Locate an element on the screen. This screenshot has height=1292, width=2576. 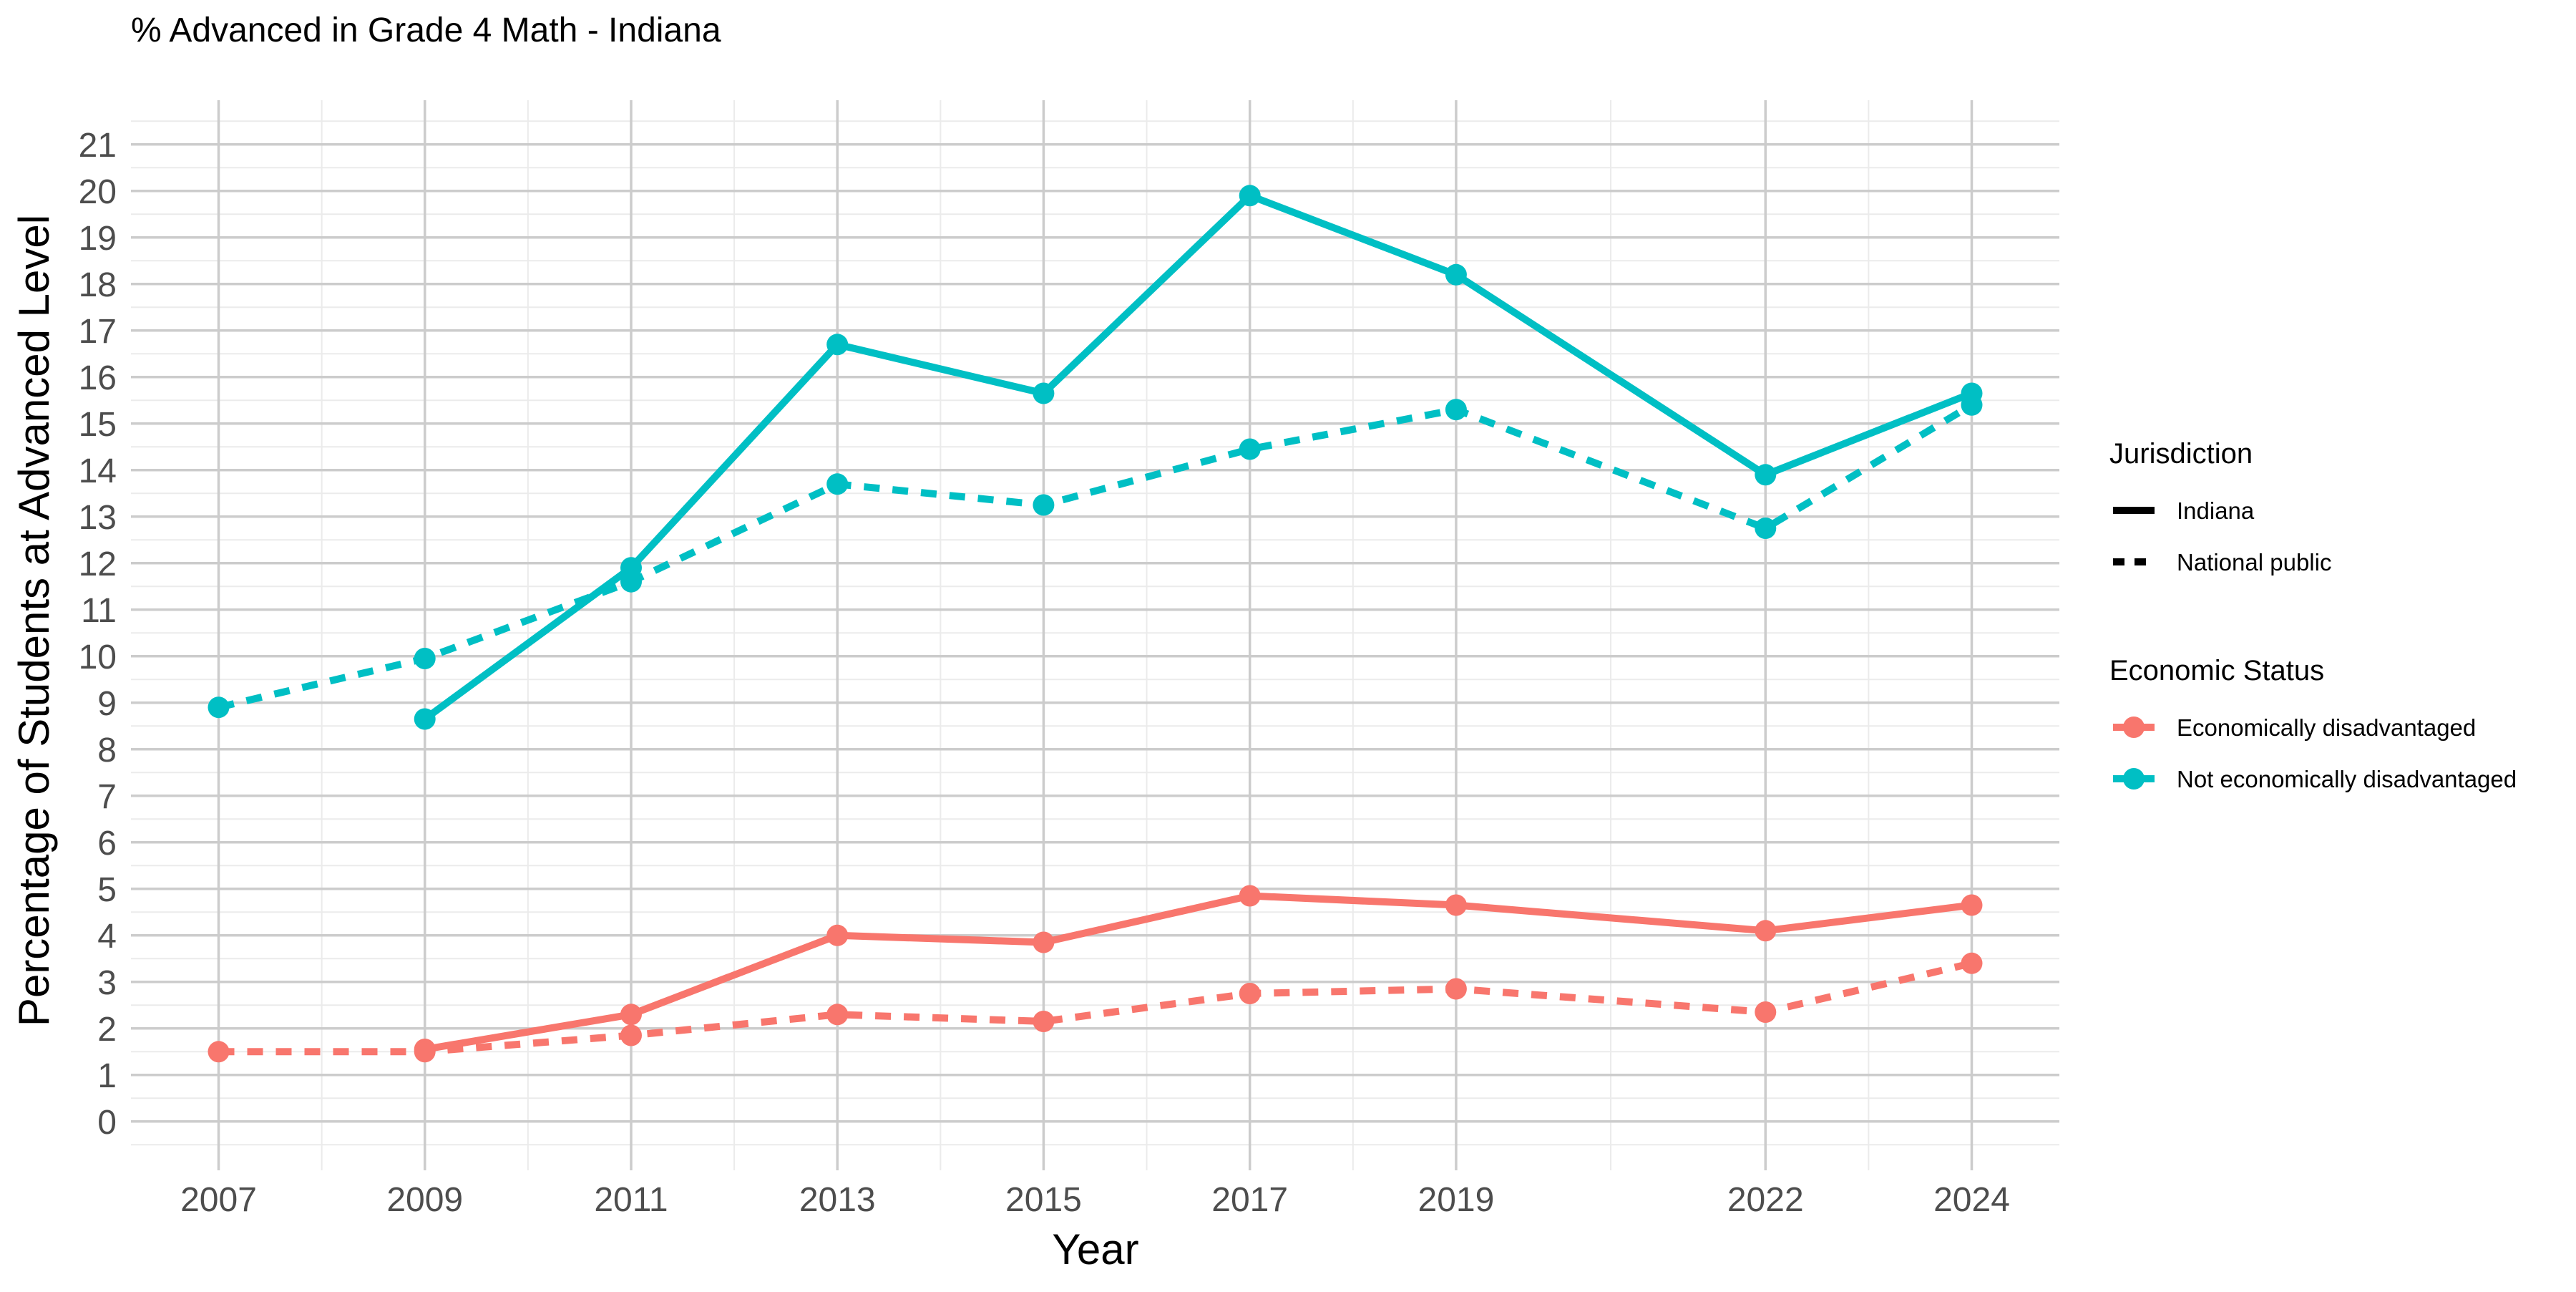
y-tick-label: 19 is located at coordinates (98, 239).